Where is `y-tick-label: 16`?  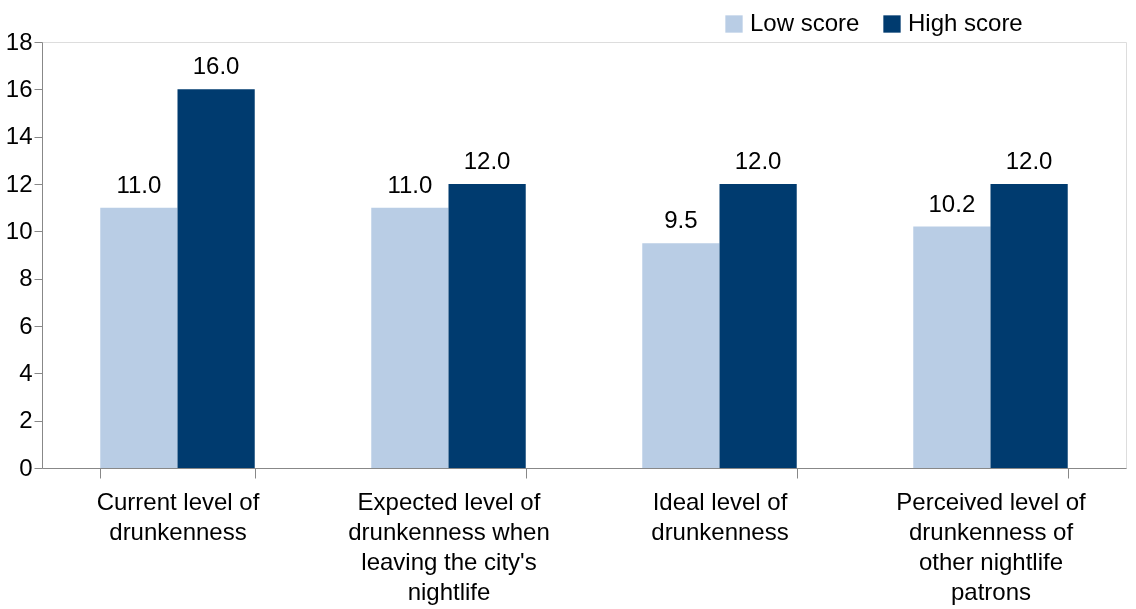 y-tick-label: 16 is located at coordinates (19, 88).